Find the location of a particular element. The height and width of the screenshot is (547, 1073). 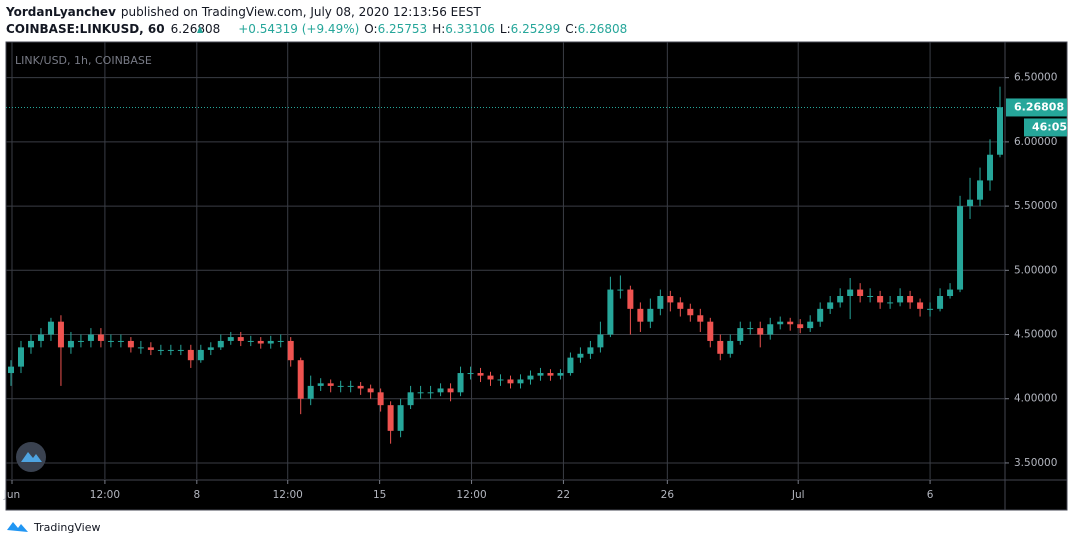

h-value: 6.33106 is located at coordinates (470, 29).